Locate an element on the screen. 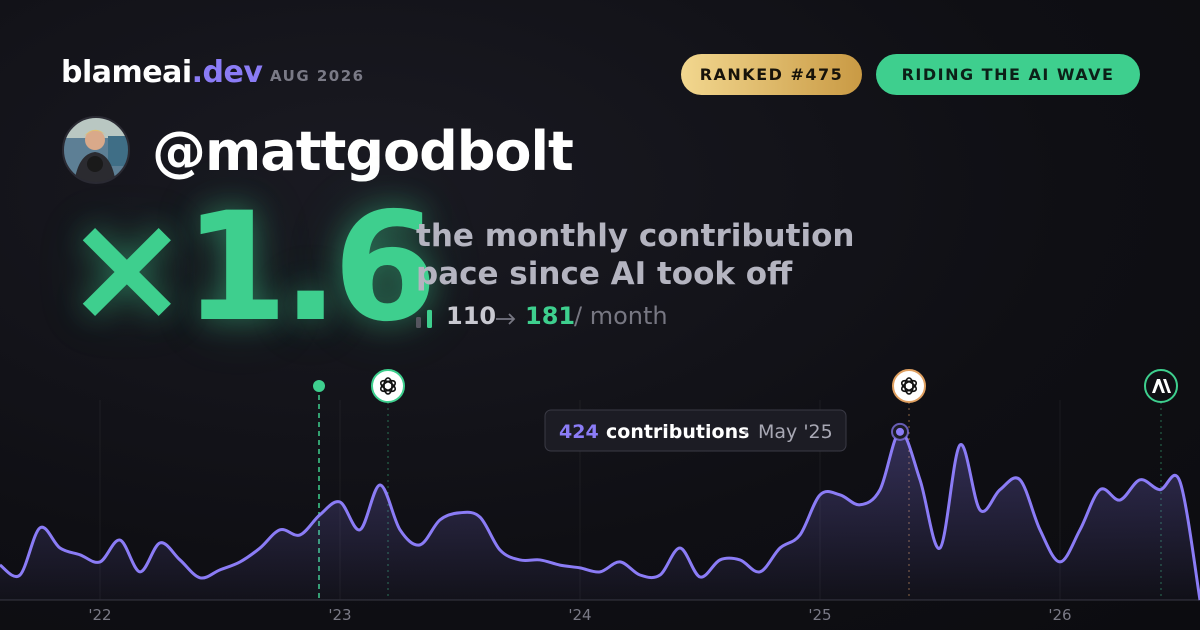 This screenshot has width=1200, height=630. x-tick-label: '23 is located at coordinates (339, 615).